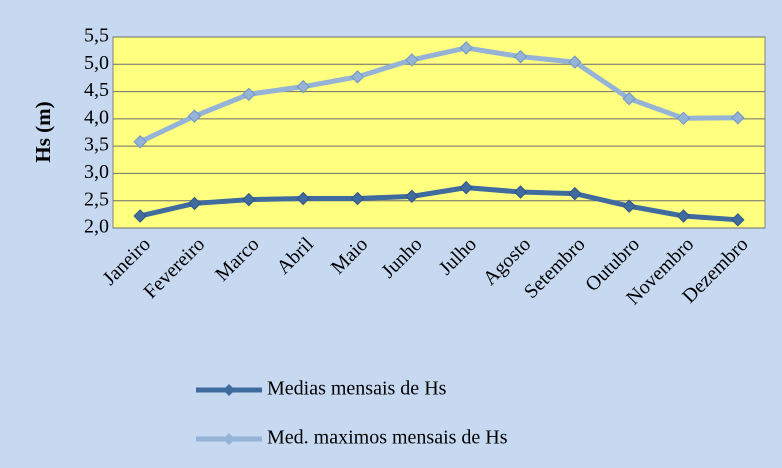  I want to click on y-tick-label: 5,0, so click(96, 63).